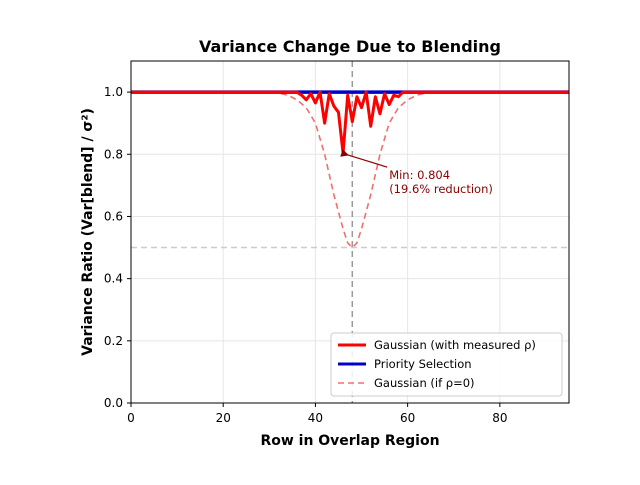 Image resolution: width=640 pixels, height=485 pixels. Describe the element at coordinates (88, 232) in the screenshot. I see `y-axis-label: Variance Ratio (Var[blend] / σ²)` at that location.